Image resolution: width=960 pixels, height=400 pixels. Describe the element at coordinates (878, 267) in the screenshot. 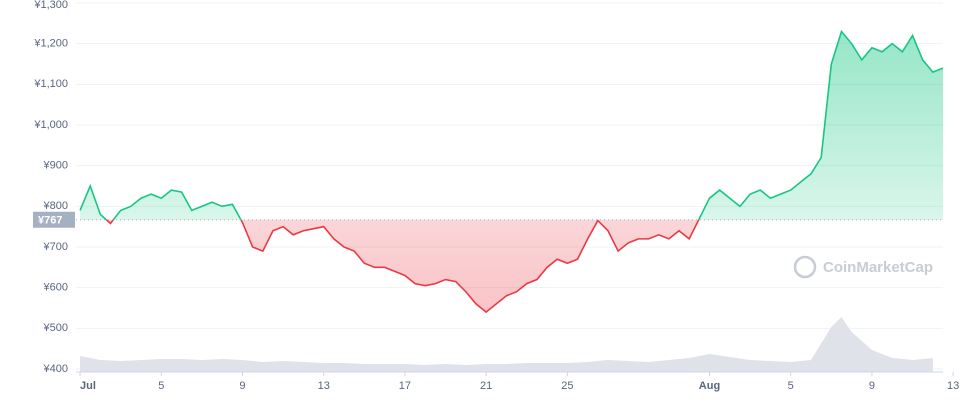

I see `watermark-text: CoinMarketCap` at that location.